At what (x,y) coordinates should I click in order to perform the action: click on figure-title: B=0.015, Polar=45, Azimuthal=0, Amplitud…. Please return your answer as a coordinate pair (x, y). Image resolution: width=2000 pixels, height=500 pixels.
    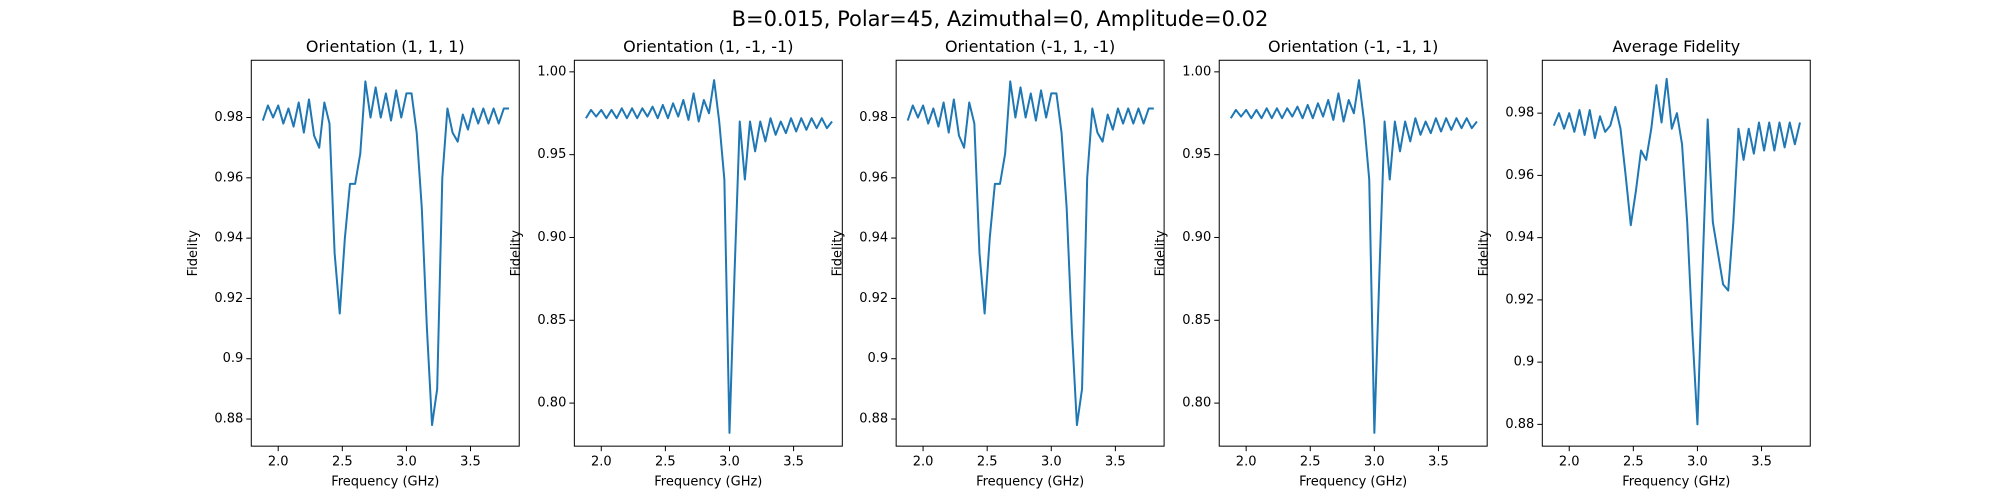
    Looking at the image, I should click on (1000, 19).